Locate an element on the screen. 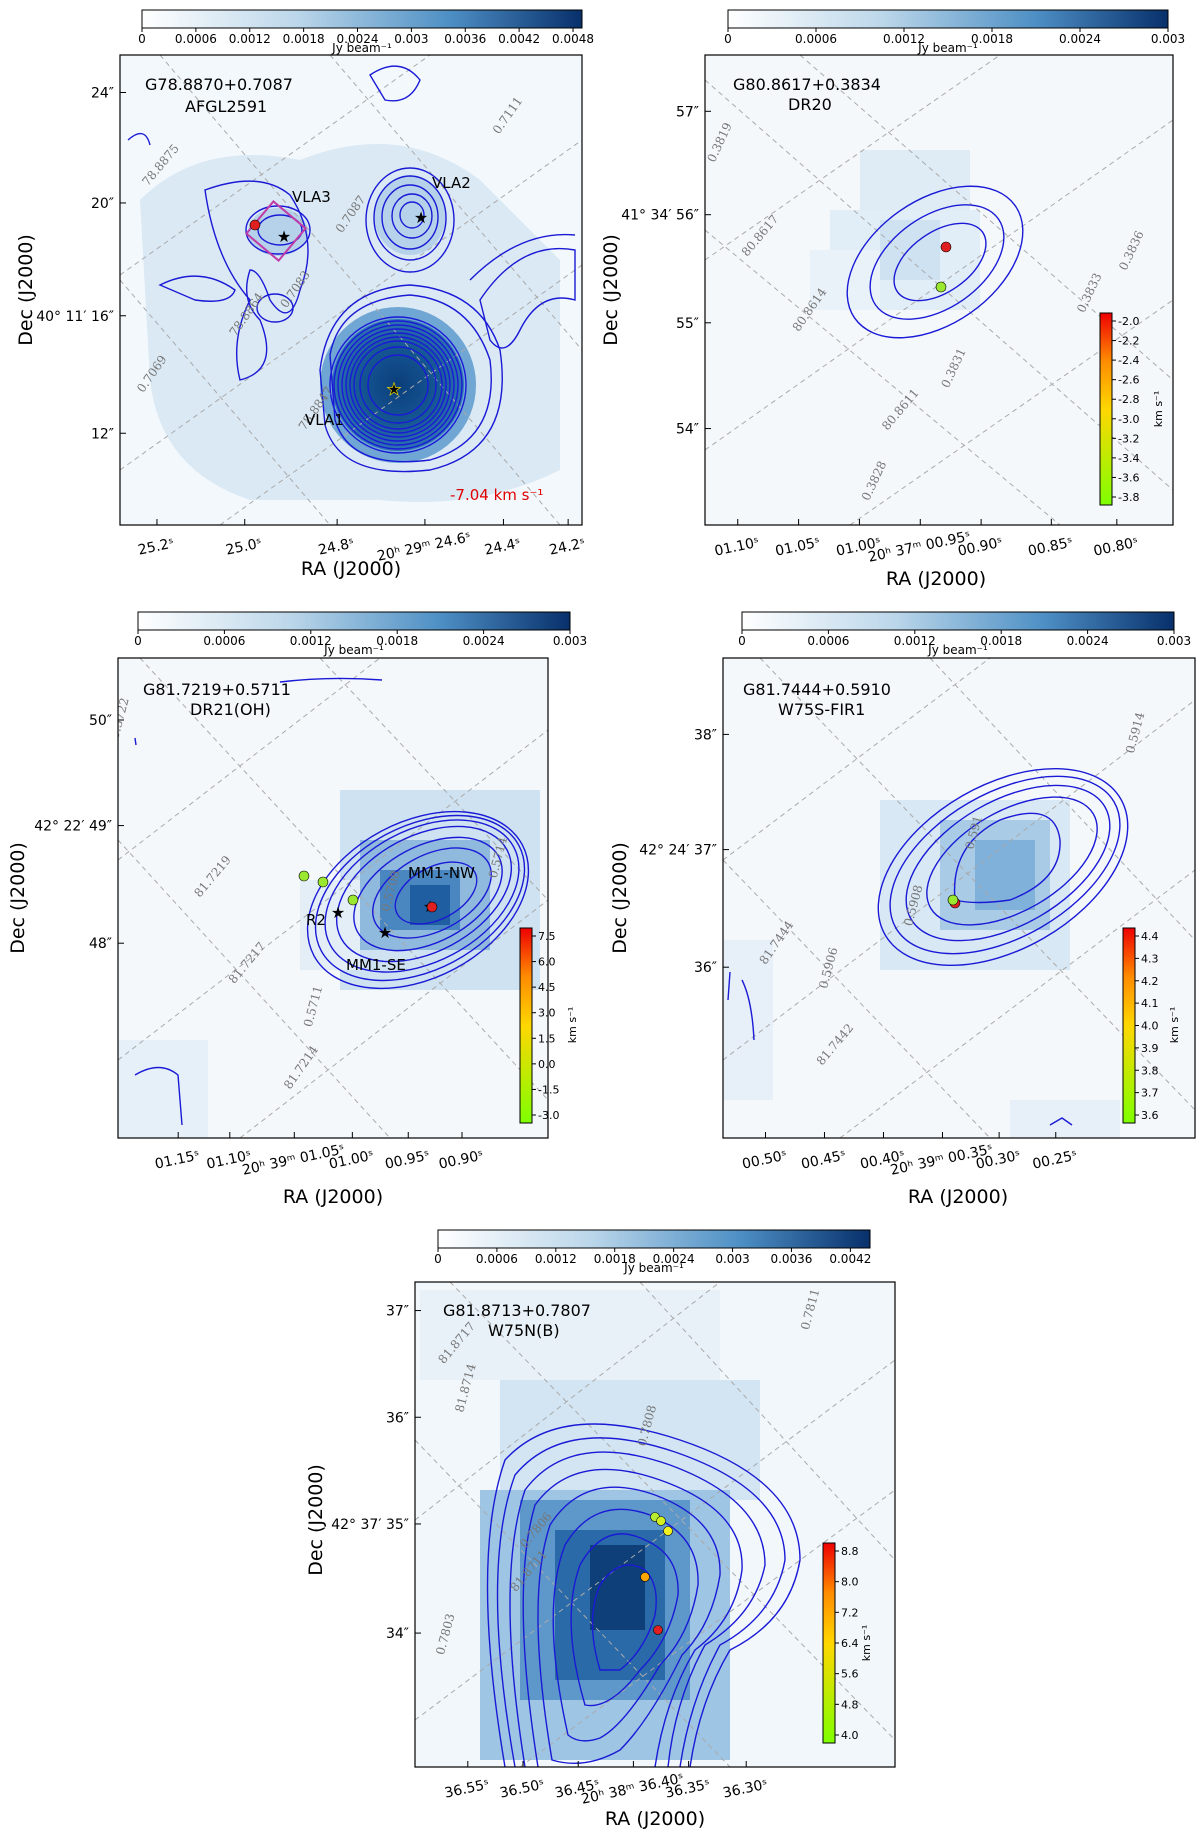  contours is located at coordinates (351, 269).